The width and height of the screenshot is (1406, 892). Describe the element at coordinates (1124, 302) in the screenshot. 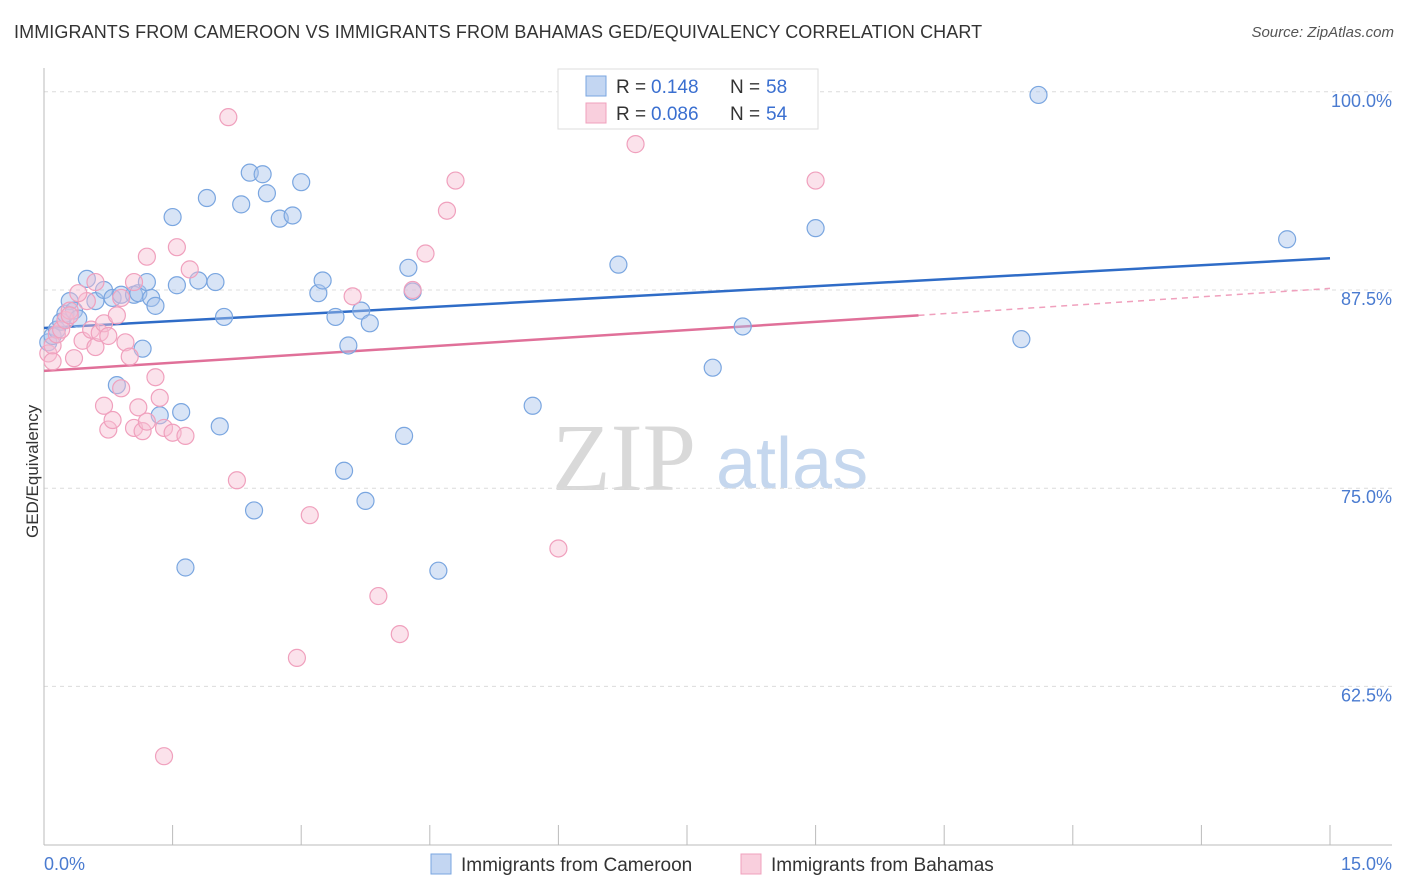

I see `bahamas-trend-extension` at that location.